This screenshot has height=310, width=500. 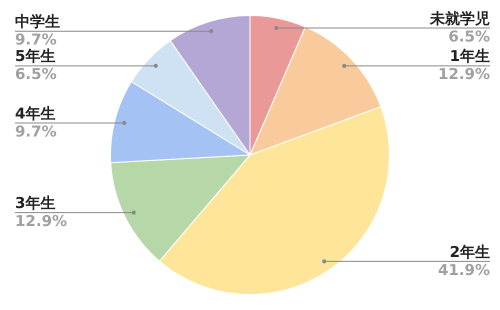 What do you see at coordinates (464, 269) in the screenshot?
I see `data-label: 41.9%` at bounding box center [464, 269].